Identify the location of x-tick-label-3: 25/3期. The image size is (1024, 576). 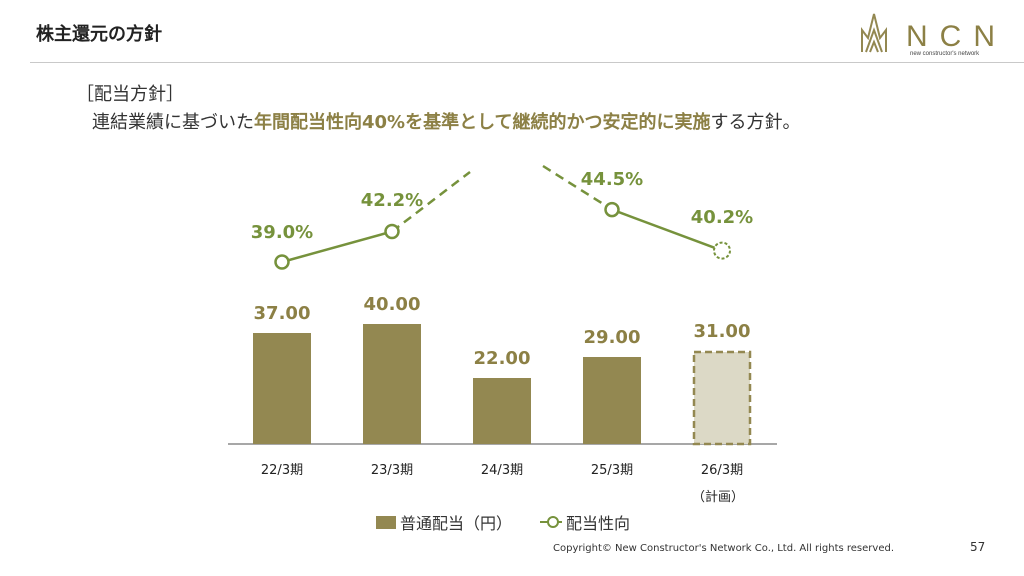
(612, 470).